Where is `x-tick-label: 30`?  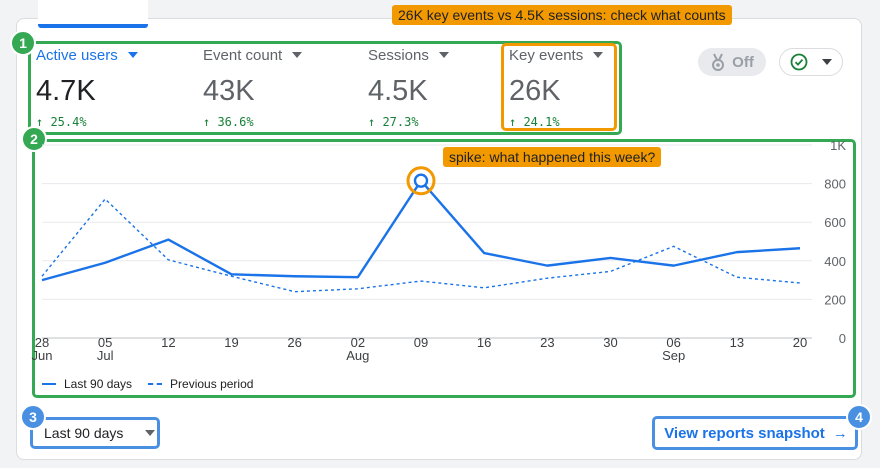 x-tick-label: 30 is located at coordinates (610, 342).